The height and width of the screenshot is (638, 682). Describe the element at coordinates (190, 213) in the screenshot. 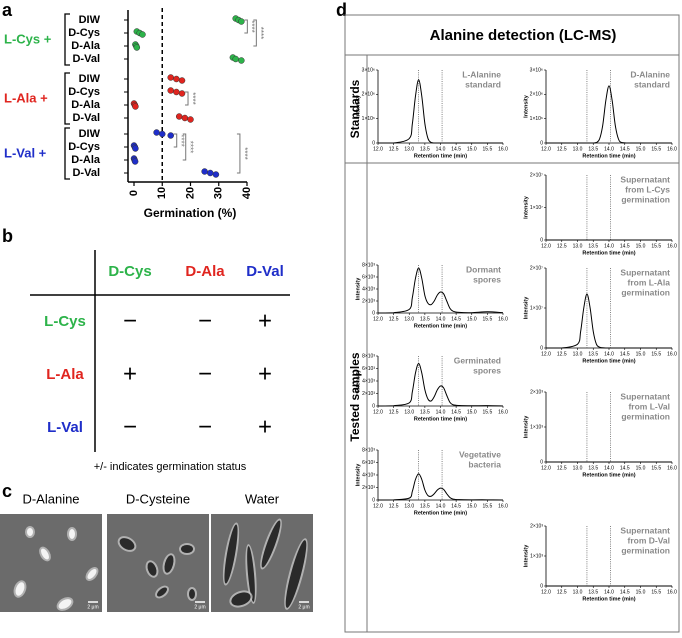

I see `x-axis-label: Germination (%)` at that location.